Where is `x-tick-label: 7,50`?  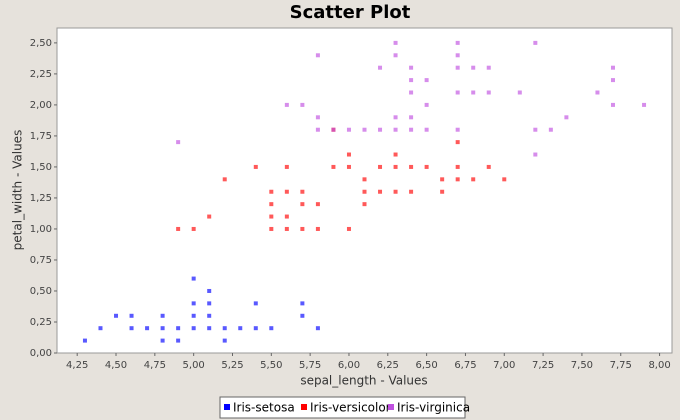 x-tick-label: 7,50 is located at coordinates (582, 365).